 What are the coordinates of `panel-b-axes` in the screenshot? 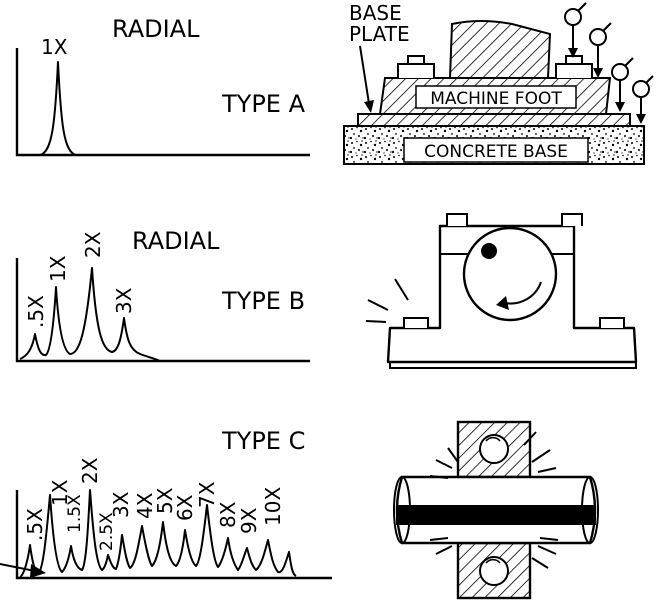 It's located at (162, 310).